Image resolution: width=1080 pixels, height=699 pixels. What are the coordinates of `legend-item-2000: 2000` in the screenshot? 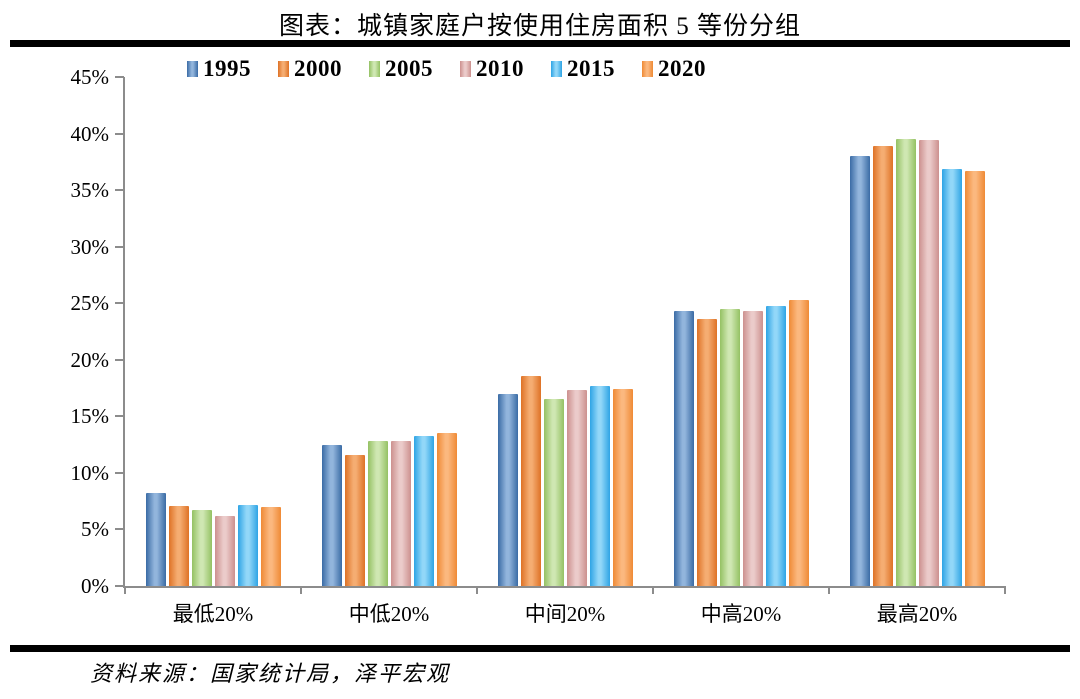 It's located at (310, 69).